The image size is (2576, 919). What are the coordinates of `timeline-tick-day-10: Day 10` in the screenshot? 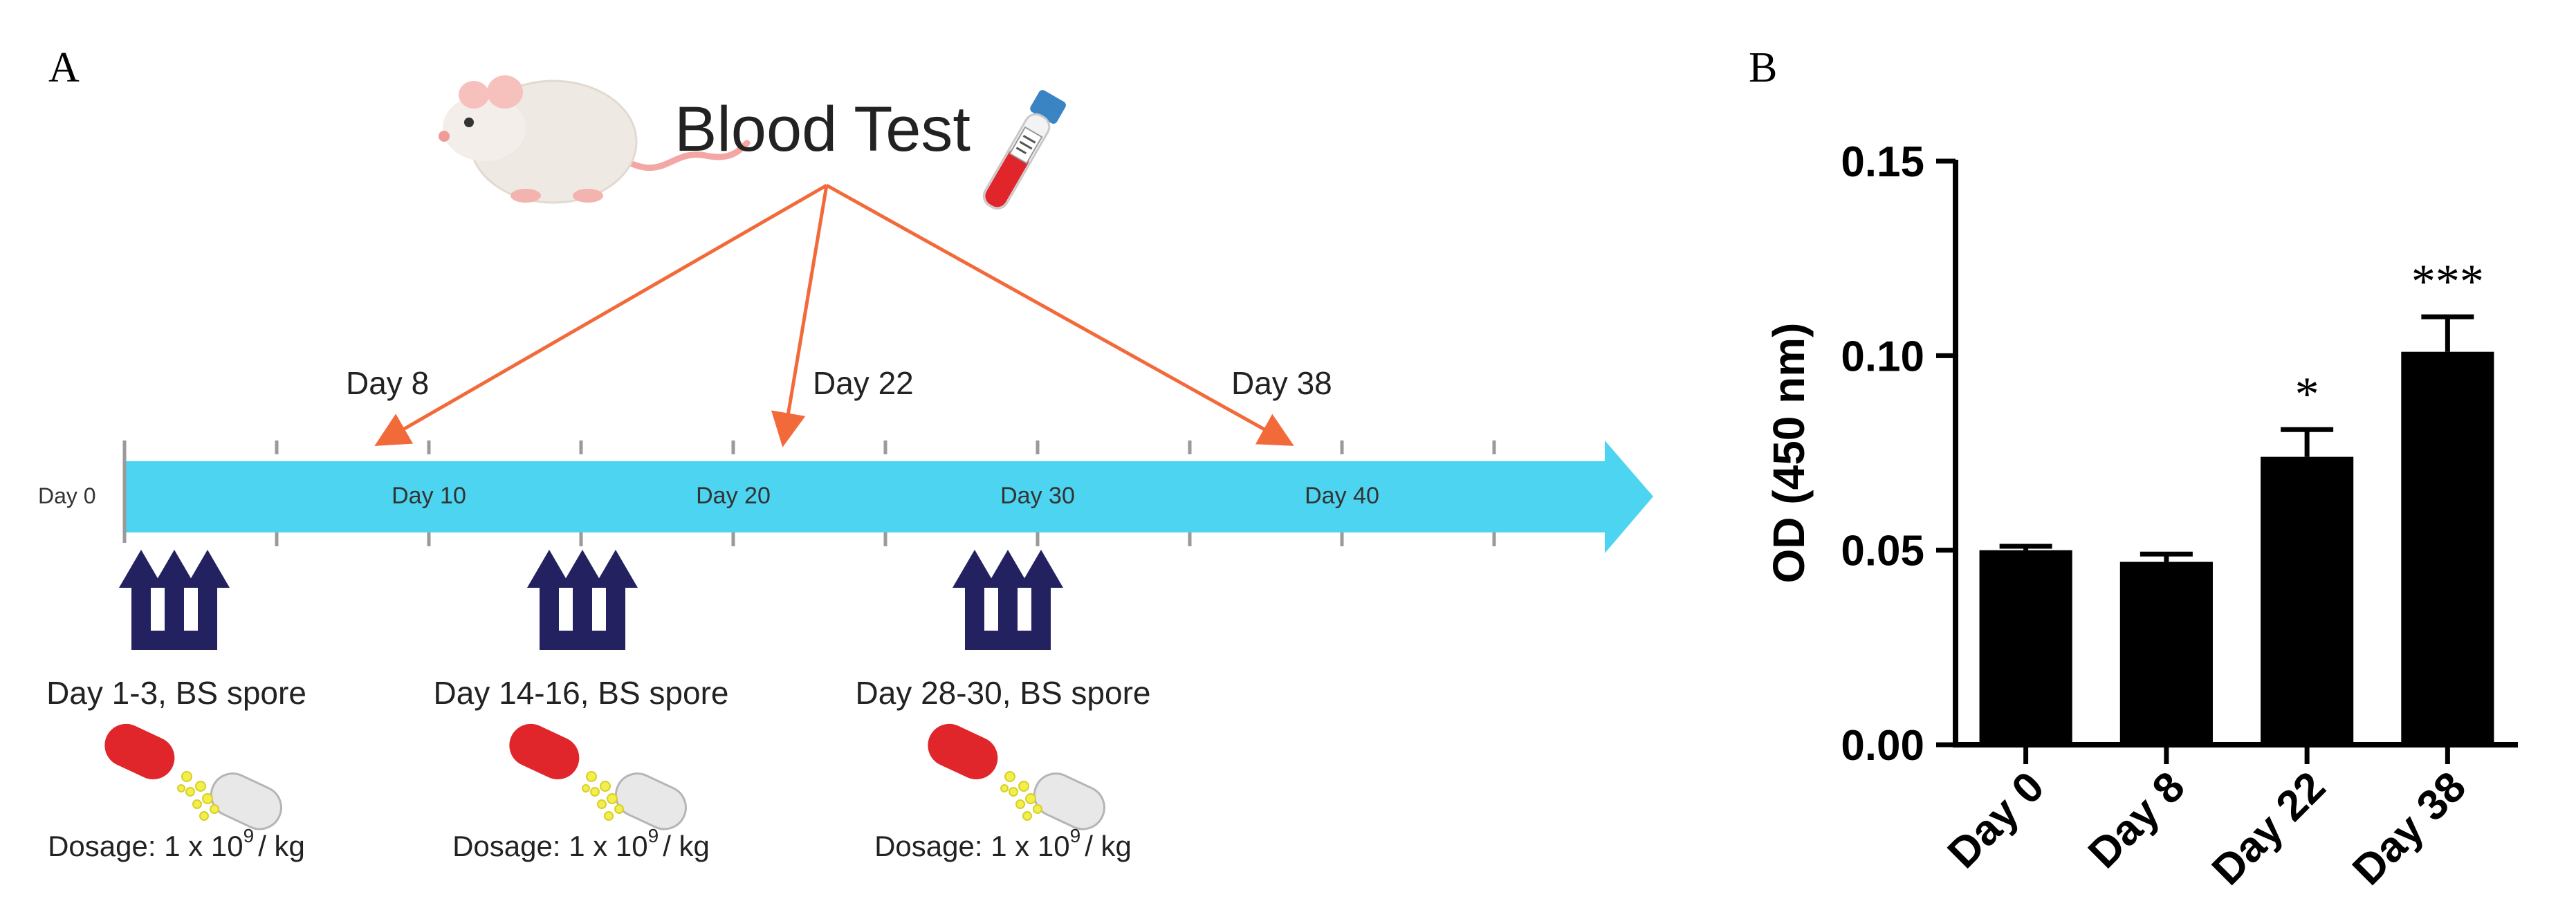 It's located at (429, 496).